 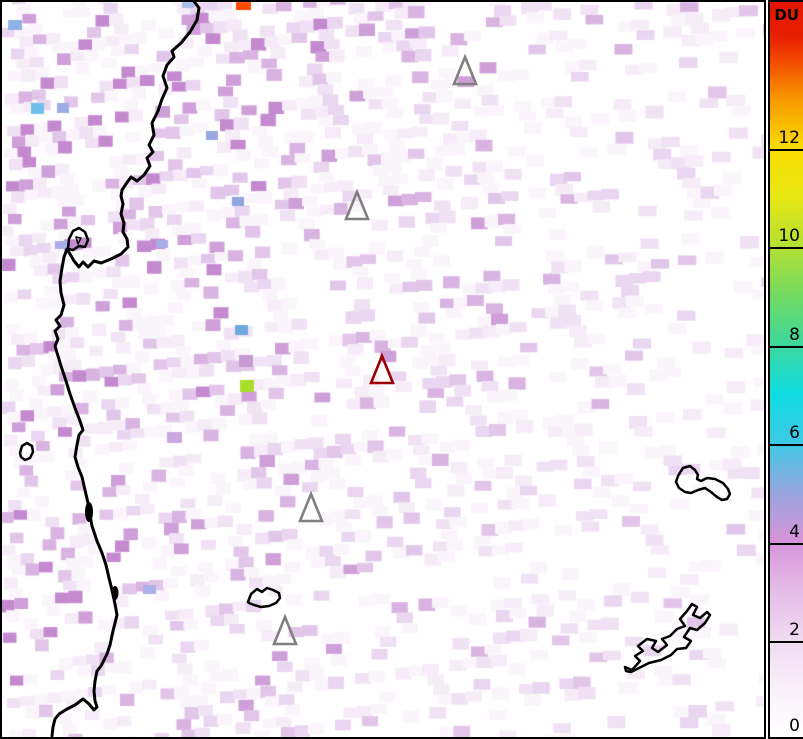 I want to click on colorbar-tick-label: 10, so click(x=789, y=236).